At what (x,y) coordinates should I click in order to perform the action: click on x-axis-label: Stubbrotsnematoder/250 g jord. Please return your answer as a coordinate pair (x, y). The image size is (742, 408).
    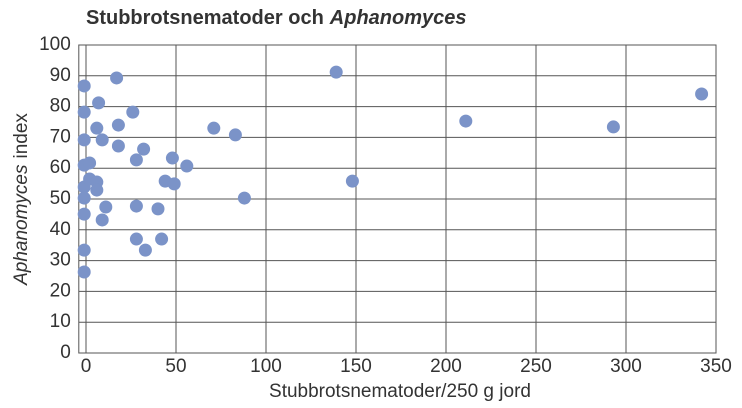
    Looking at the image, I should click on (400, 391).